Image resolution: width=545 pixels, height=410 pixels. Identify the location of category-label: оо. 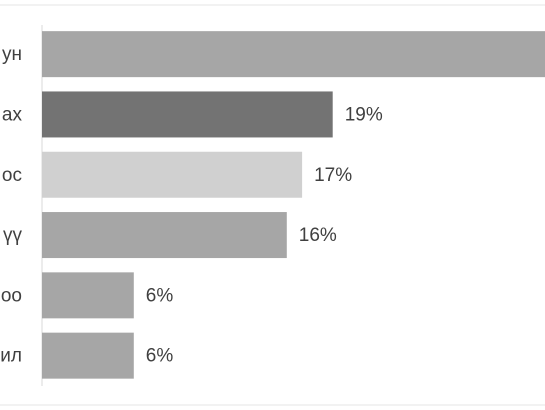
(11, 295).